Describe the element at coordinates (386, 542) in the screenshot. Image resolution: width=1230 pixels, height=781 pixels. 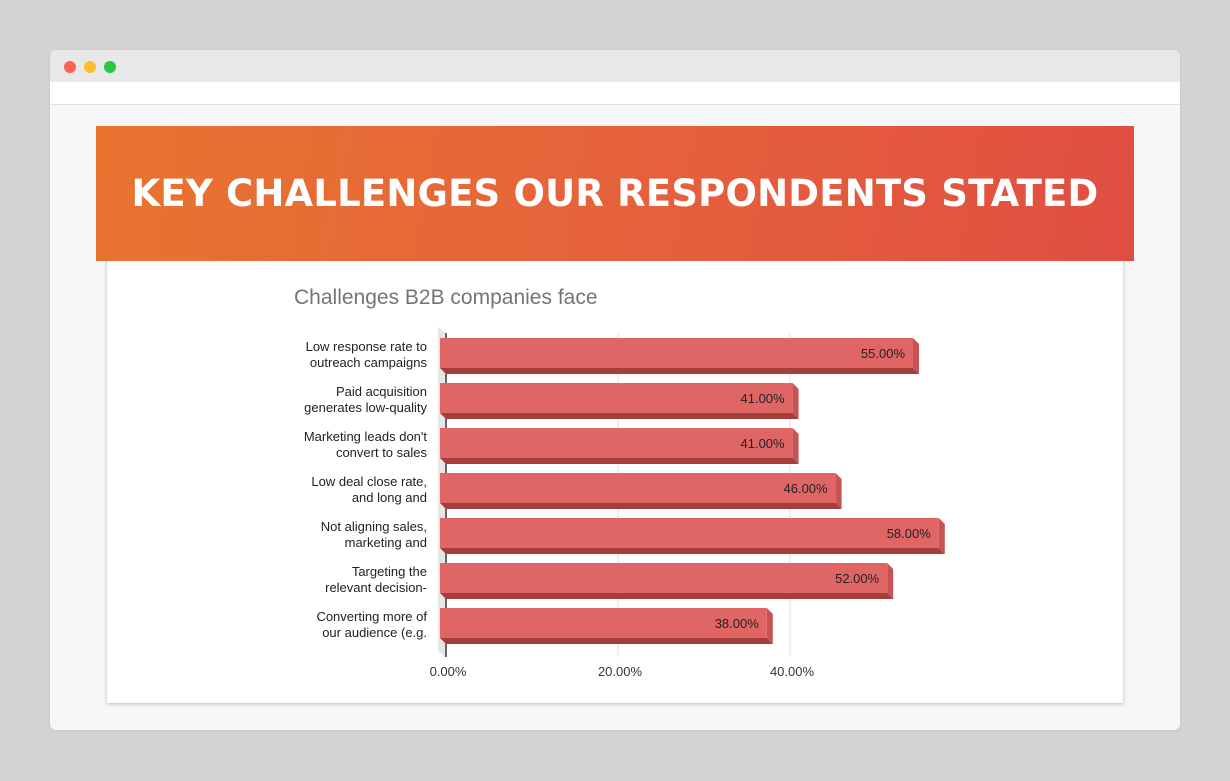
I see `category-label: marketing and` at that location.